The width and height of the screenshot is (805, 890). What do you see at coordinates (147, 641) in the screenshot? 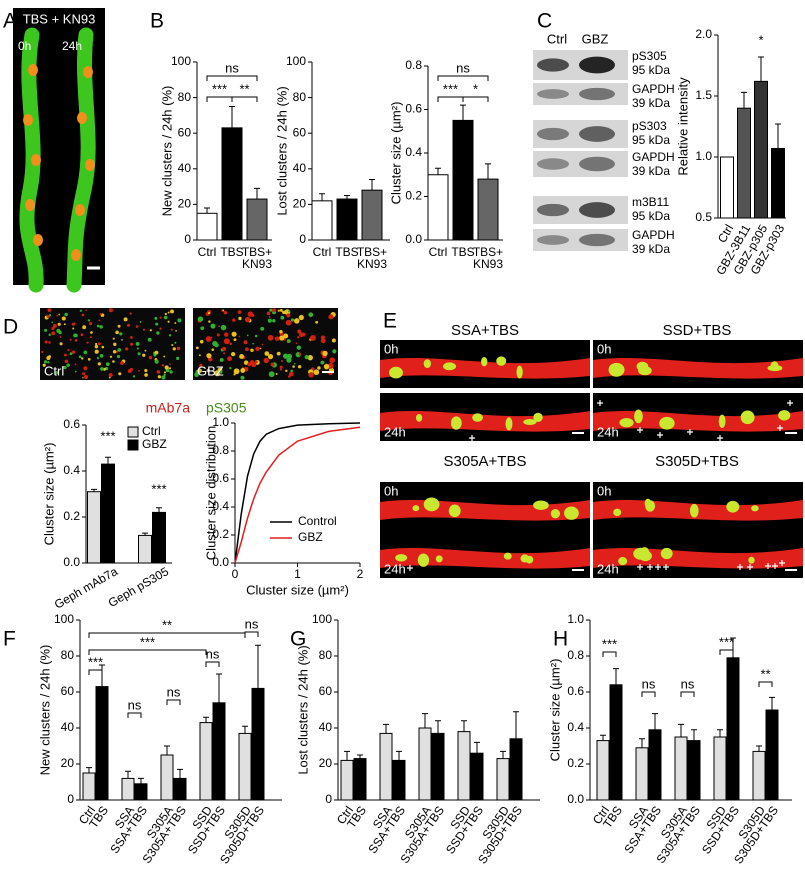
I see `significance-label: ***` at bounding box center [147, 641].